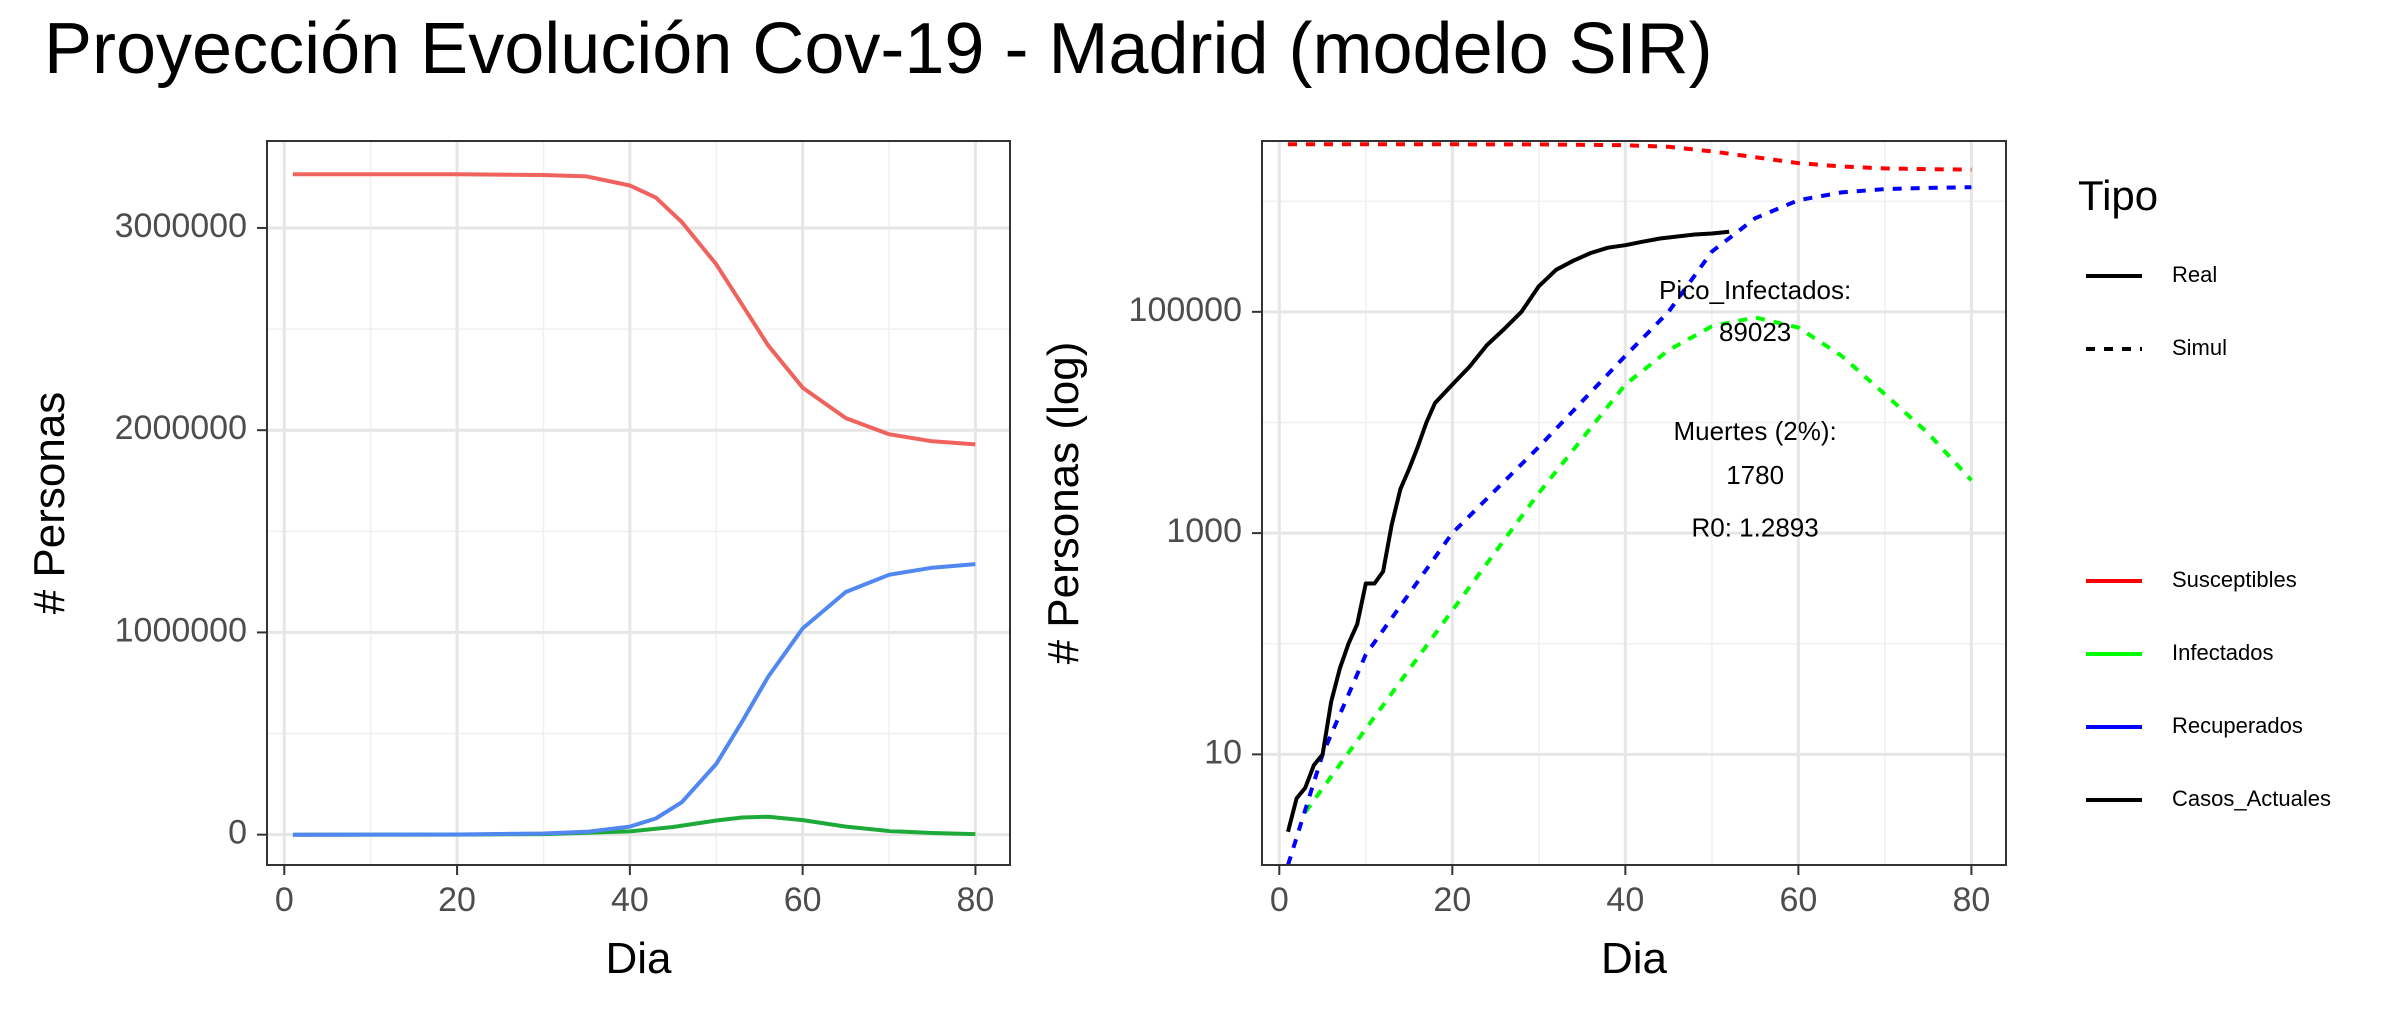  I want to click on annotation-label: R0: 1.2893, so click(1755, 528).